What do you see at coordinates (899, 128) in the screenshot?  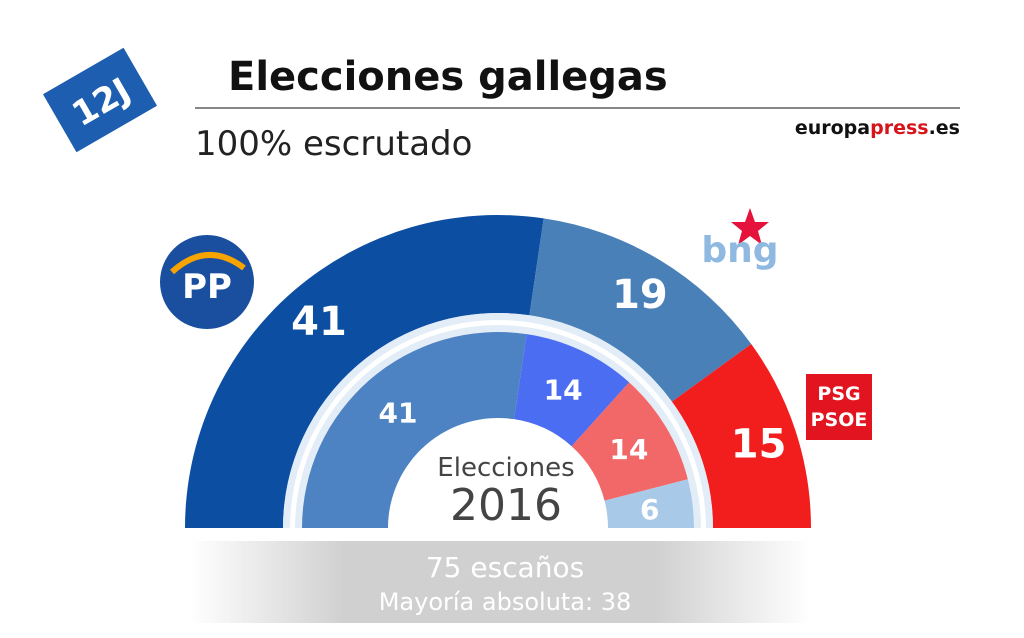 I see `source-part: press` at bounding box center [899, 128].